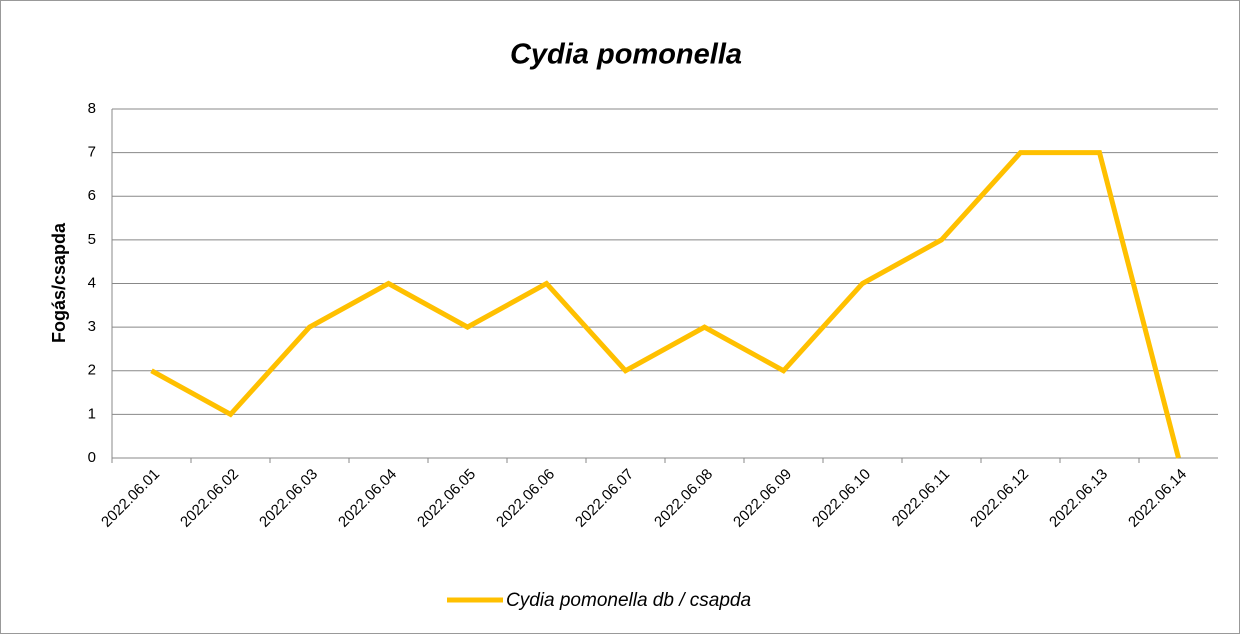  Describe the element at coordinates (92, 239) in the screenshot. I see `y-tick-label: 5` at that location.